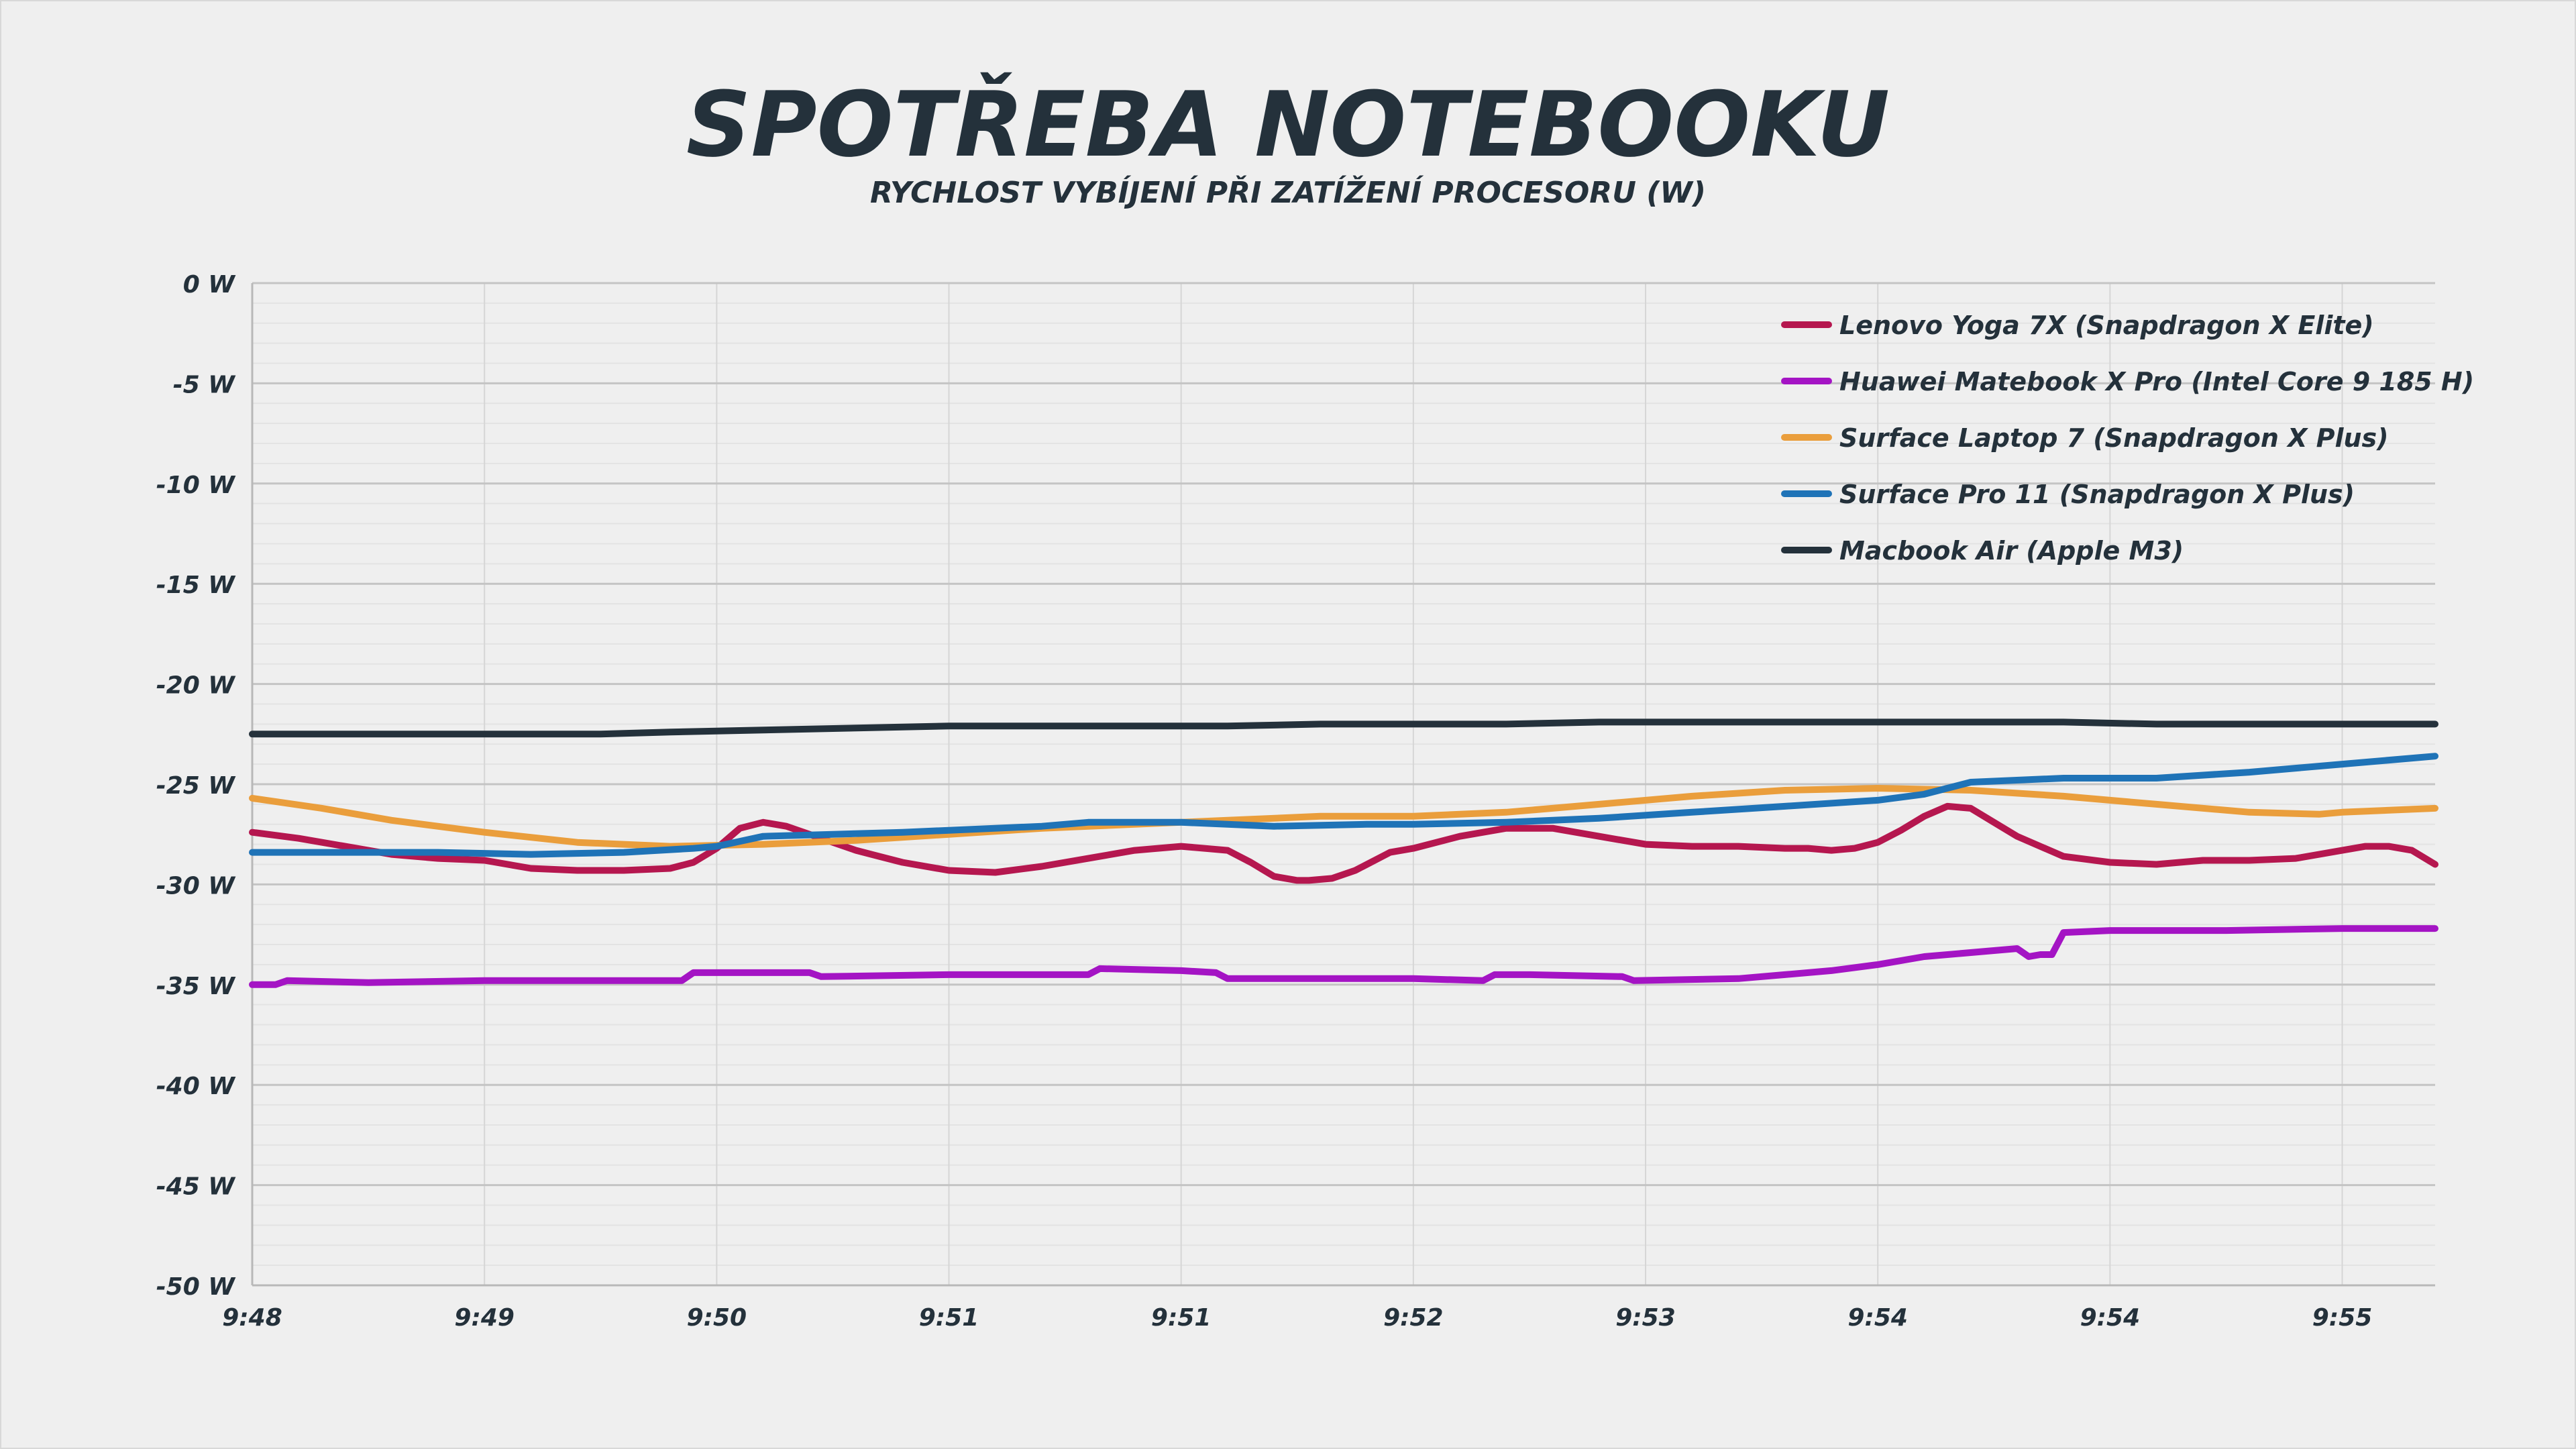 Image resolution: width=2576 pixels, height=1449 pixels. I want to click on legend-label: Lenovo Yoga 7X (Snapdragon X Elite), so click(2106, 325).